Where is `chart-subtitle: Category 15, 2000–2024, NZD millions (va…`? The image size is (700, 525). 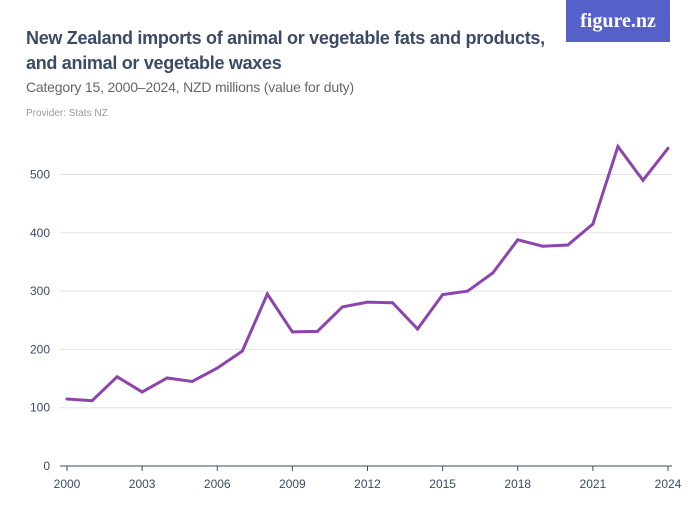 chart-subtitle: Category 15, 2000–2024, NZD millions (va… is located at coordinates (190, 87).